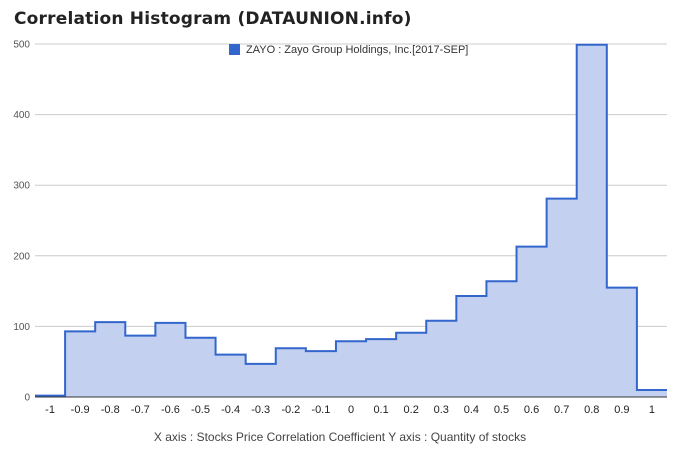  What do you see at coordinates (561, 410) in the screenshot?
I see `x-tick-label: 0.7` at bounding box center [561, 410].